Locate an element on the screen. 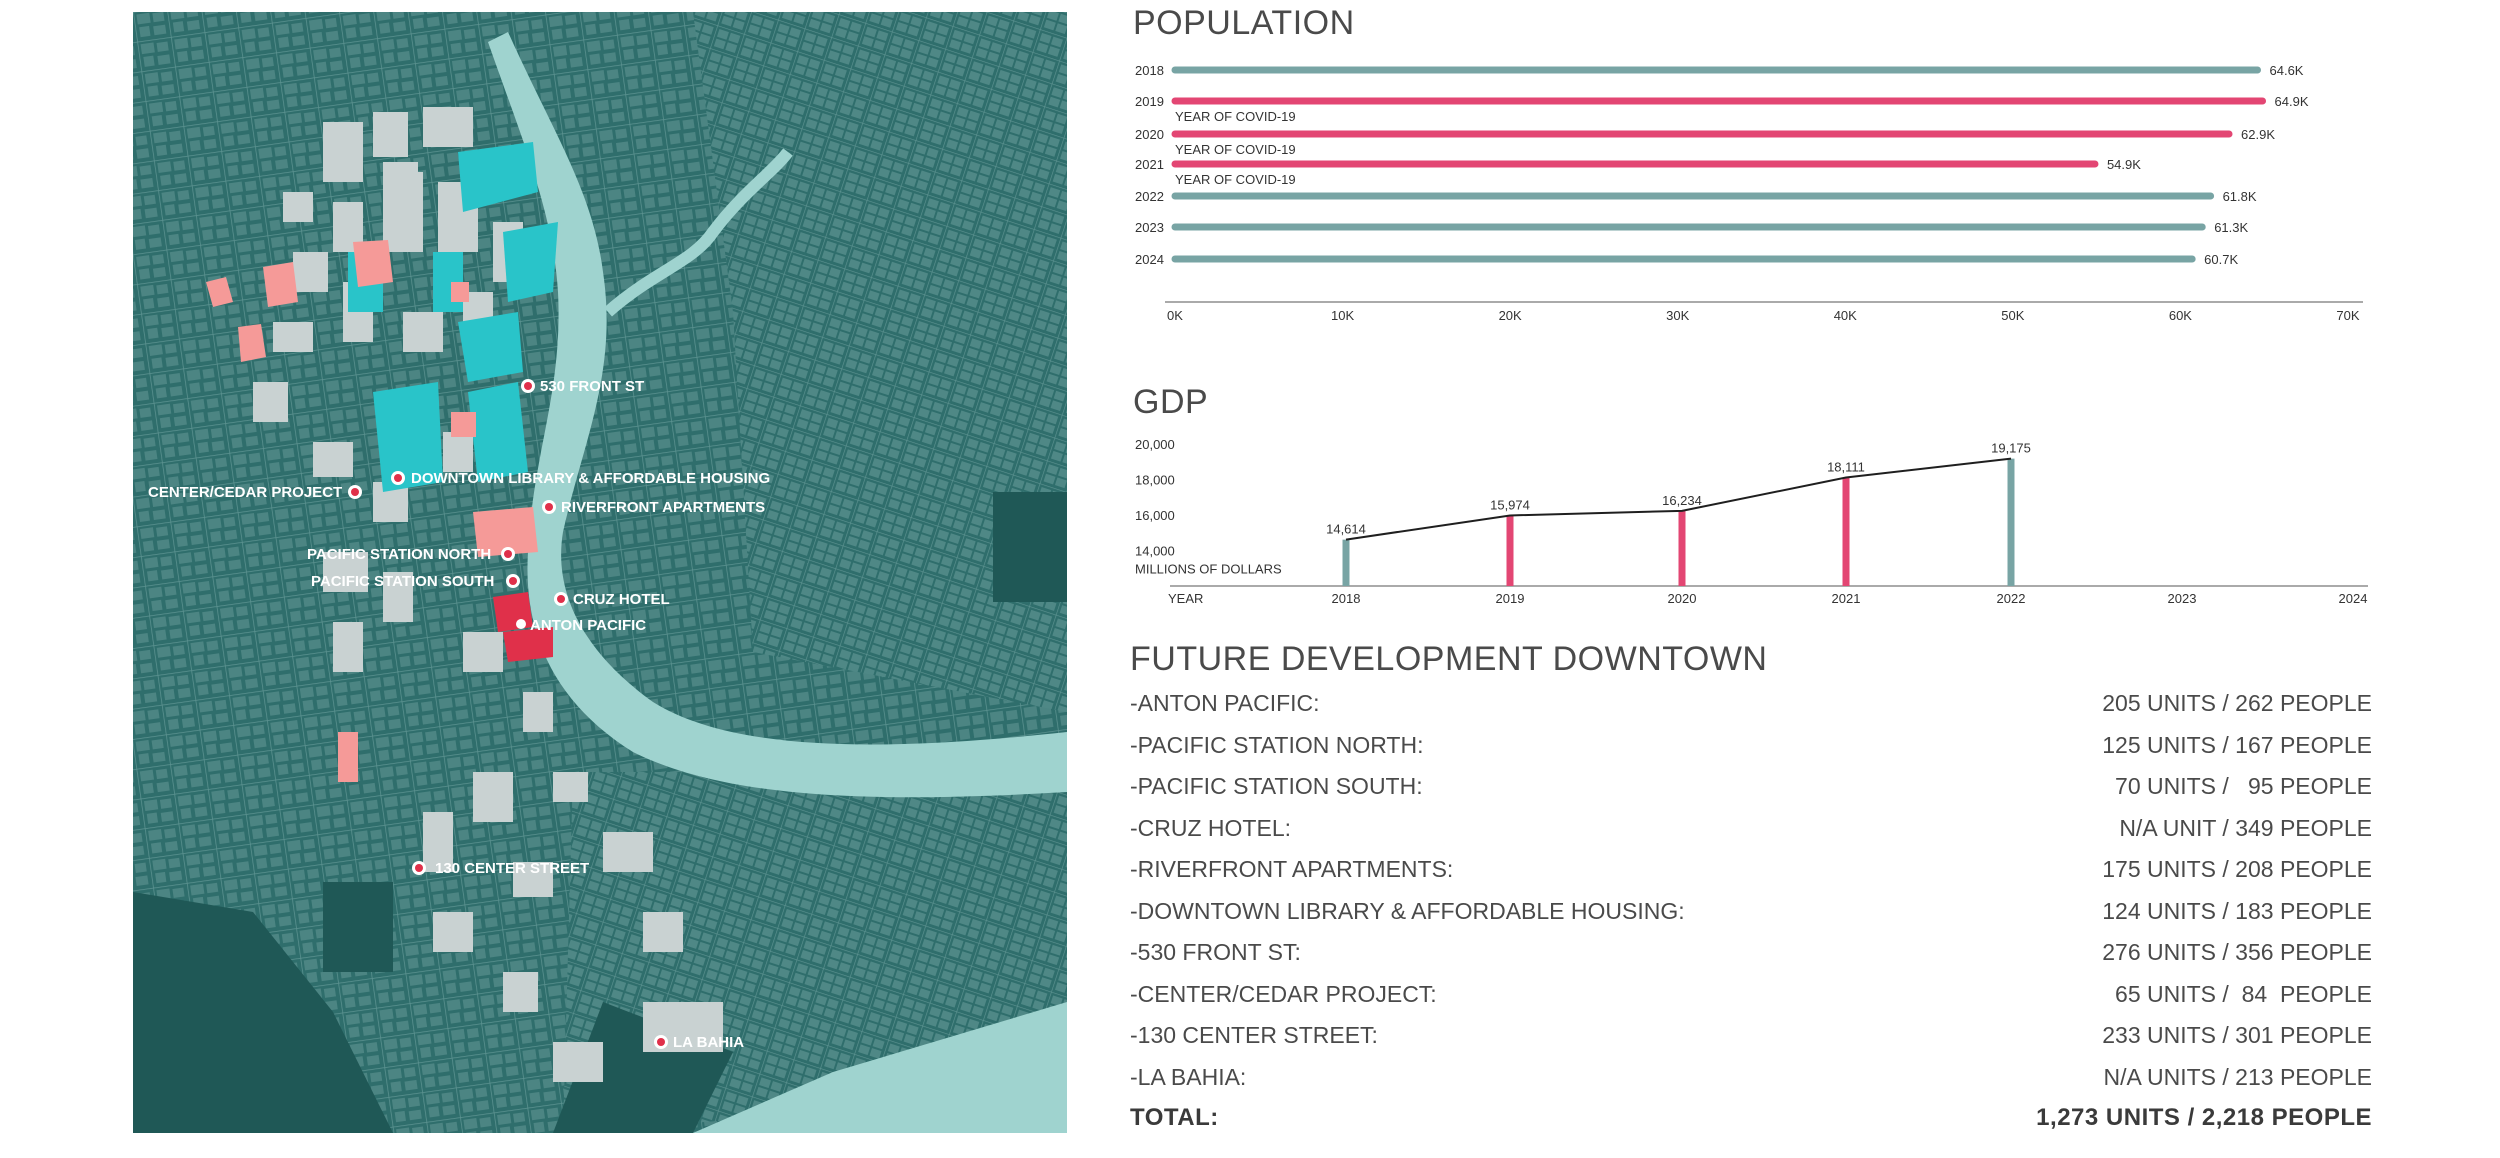  population-x-tick: 30K is located at coordinates (1677, 315).